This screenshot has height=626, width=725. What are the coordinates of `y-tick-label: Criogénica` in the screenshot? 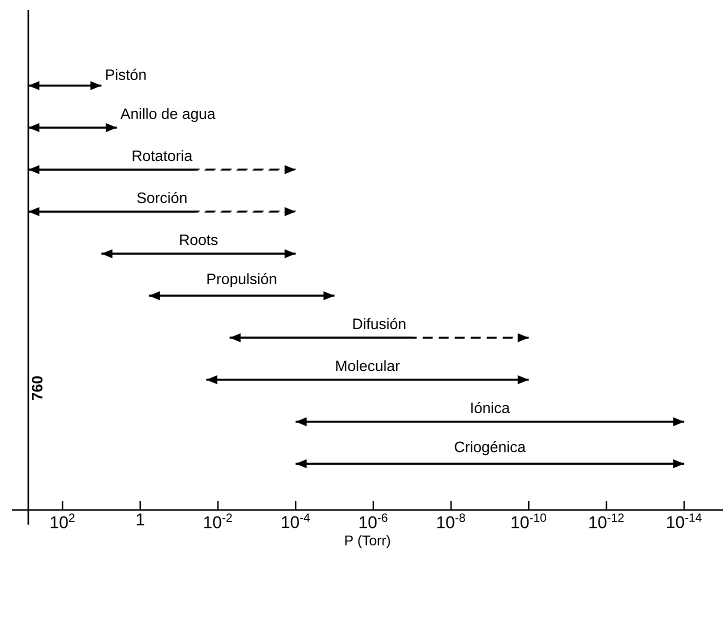 It's located at (490, 448).